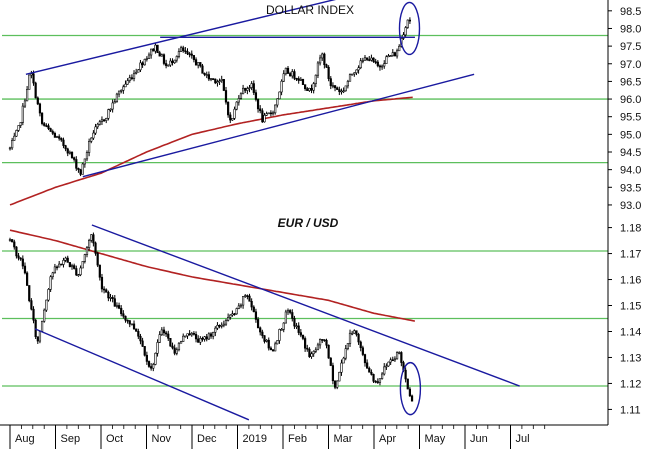  What do you see at coordinates (630, 12) in the screenshot?
I see `y-tick-label: 98.5` at bounding box center [630, 12].